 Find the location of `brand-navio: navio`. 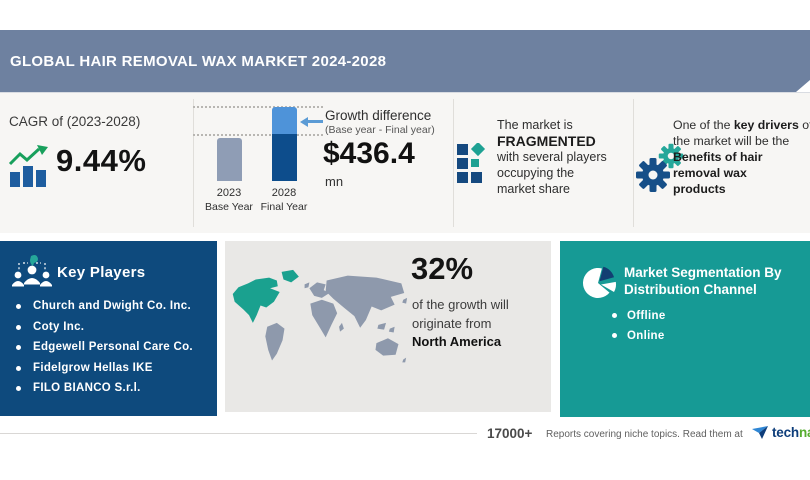

brand-navio: navio is located at coordinates (804, 432).